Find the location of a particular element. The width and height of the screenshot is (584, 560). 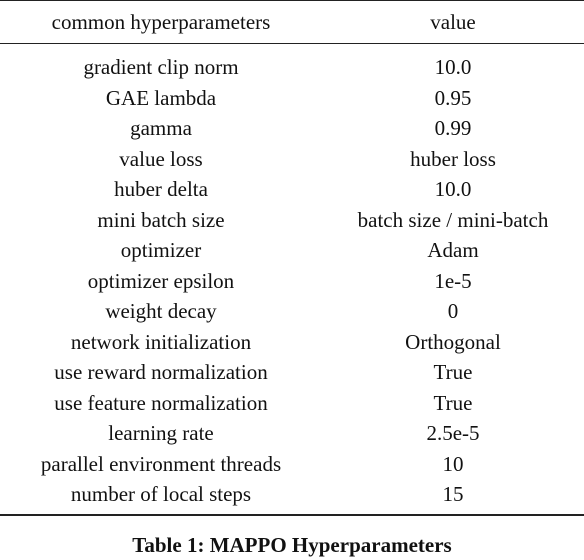

table-row: number of local steps 15 is located at coordinates (292, 497).